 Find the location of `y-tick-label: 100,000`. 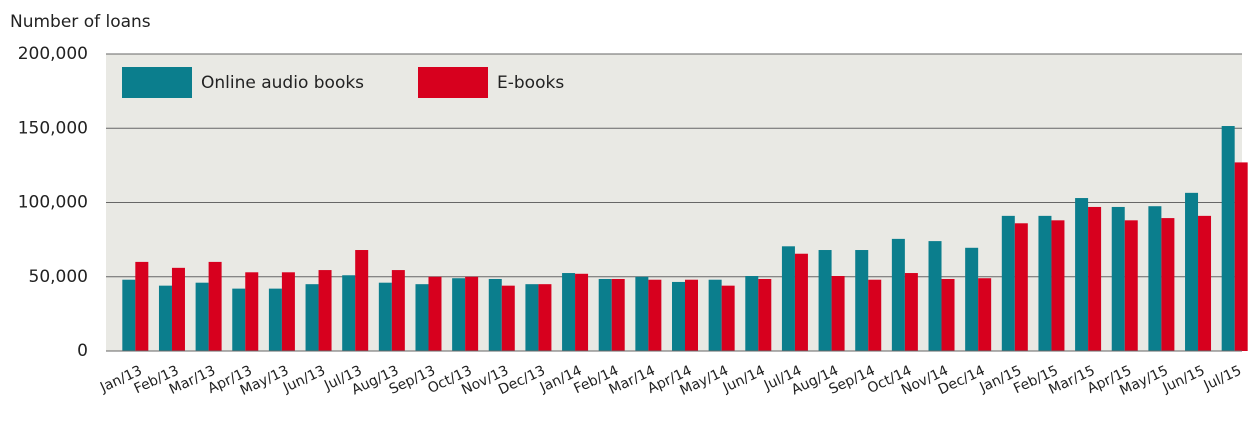

y-tick-label: 100,000 is located at coordinates (53, 203).